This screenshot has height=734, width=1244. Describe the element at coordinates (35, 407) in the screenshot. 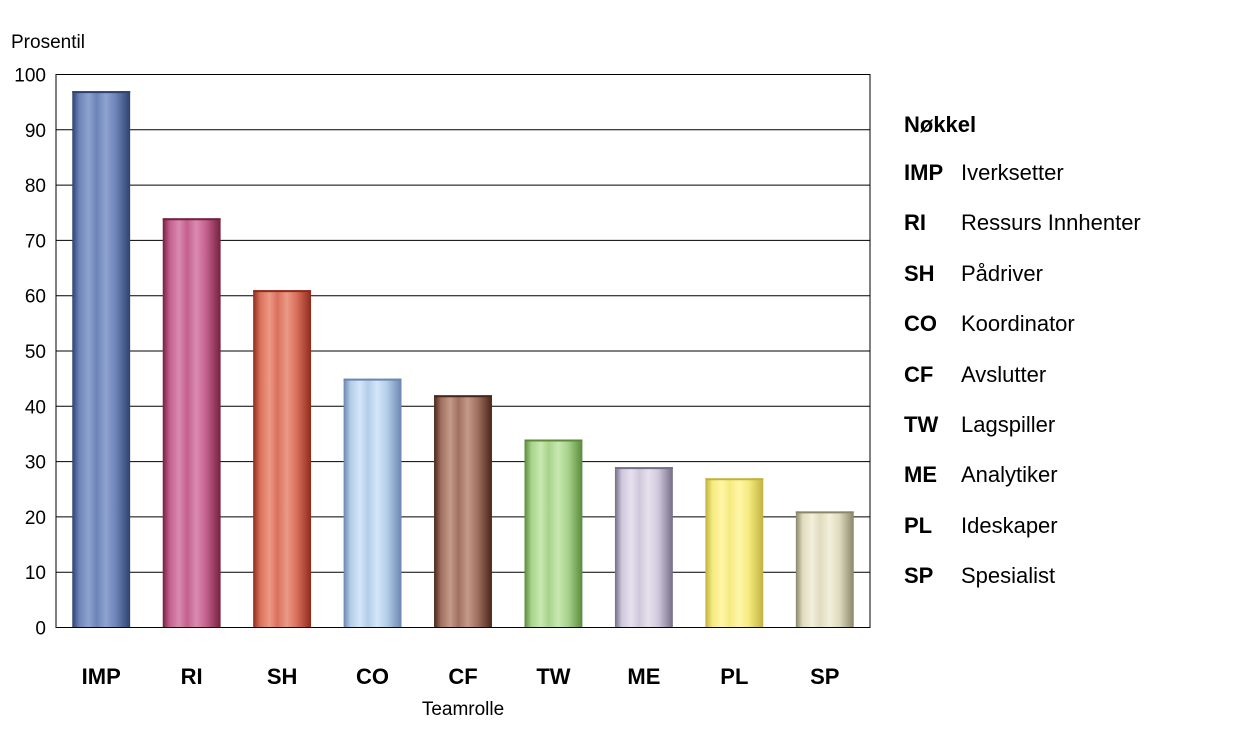

I see `y-tick-label: 40` at that location.